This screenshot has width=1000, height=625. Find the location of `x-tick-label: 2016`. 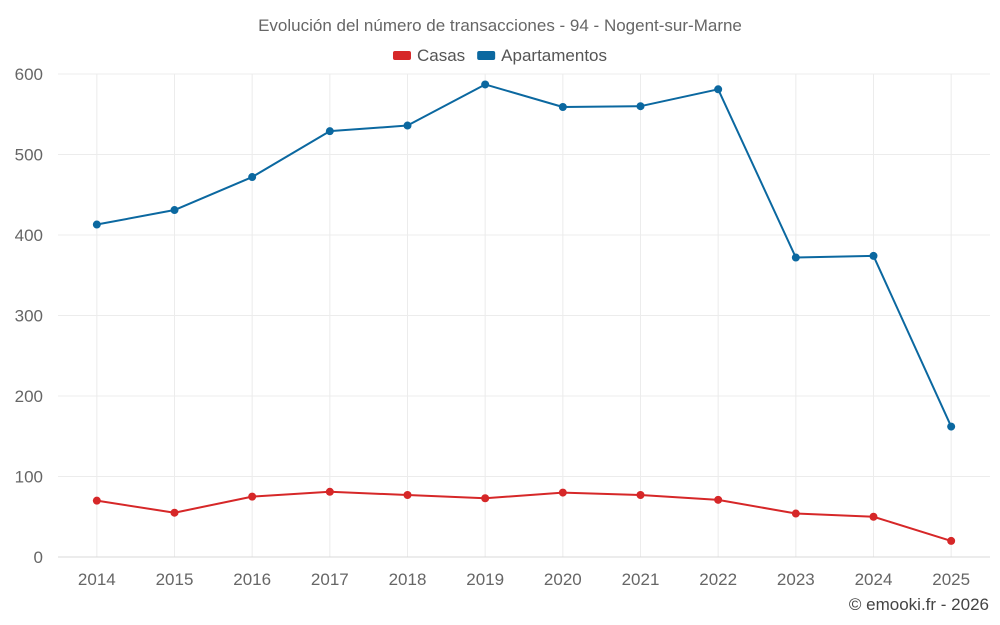

x-tick-label: 2016 is located at coordinates (252, 579).